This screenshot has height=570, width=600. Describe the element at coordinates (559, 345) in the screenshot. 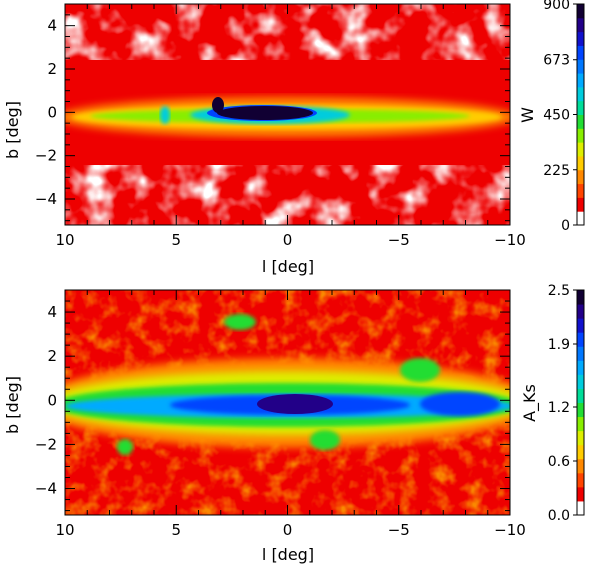

I see `colorbar-tick-label: 1.9` at that location.